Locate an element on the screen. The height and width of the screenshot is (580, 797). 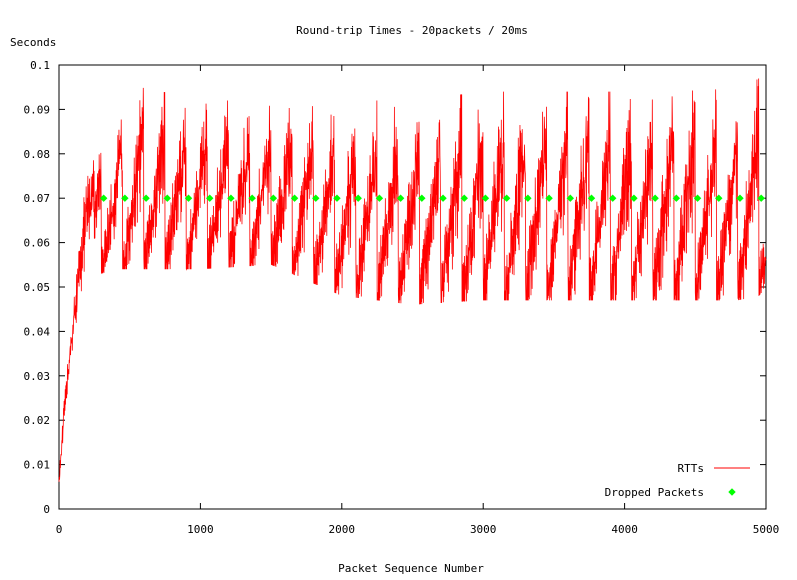
legend: RTTs Dropped Packets is located at coordinates (677, 480).